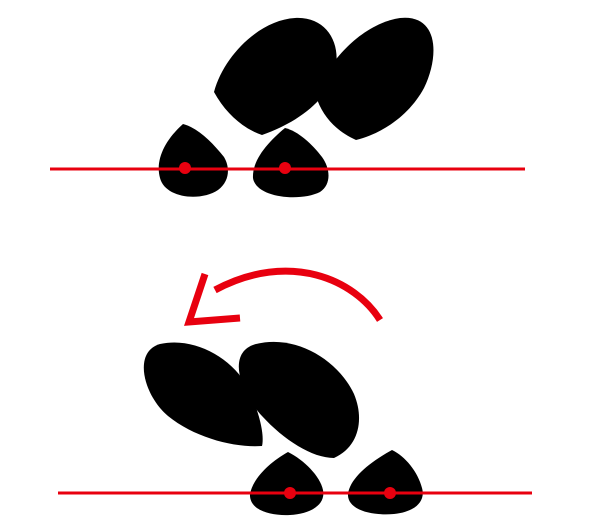  Describe the element at coordinates (193, 160) in the screenshot. I see `left-shoe-heel-top` at that location.